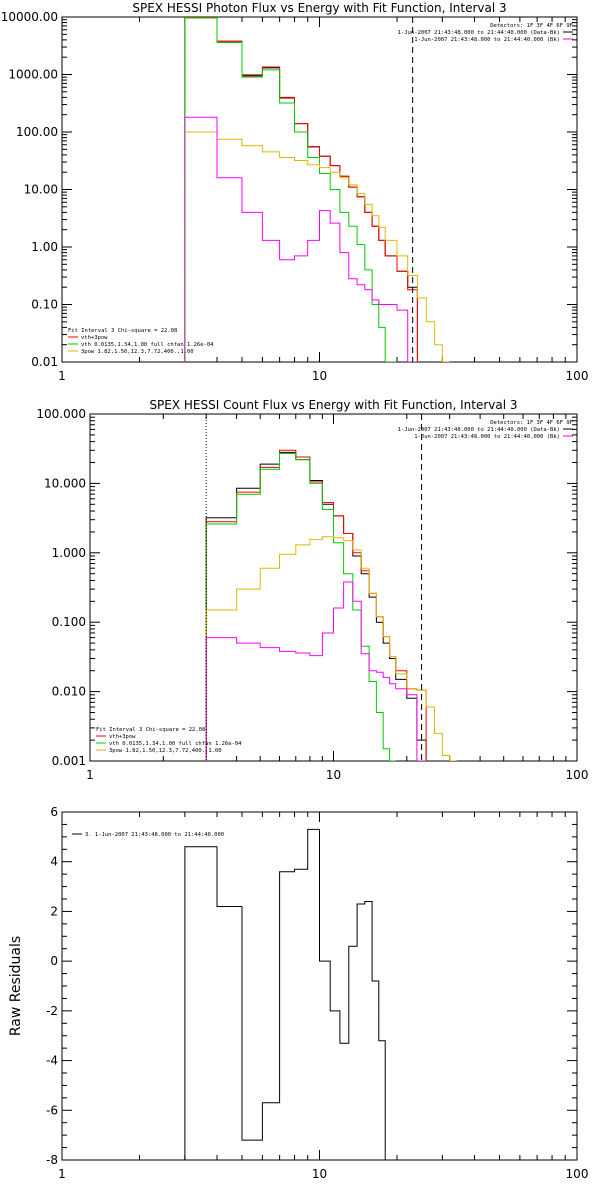 This screenshot has width=600, height=1200. I want to click on y-tick-label: 10.00, so click(41, 190).